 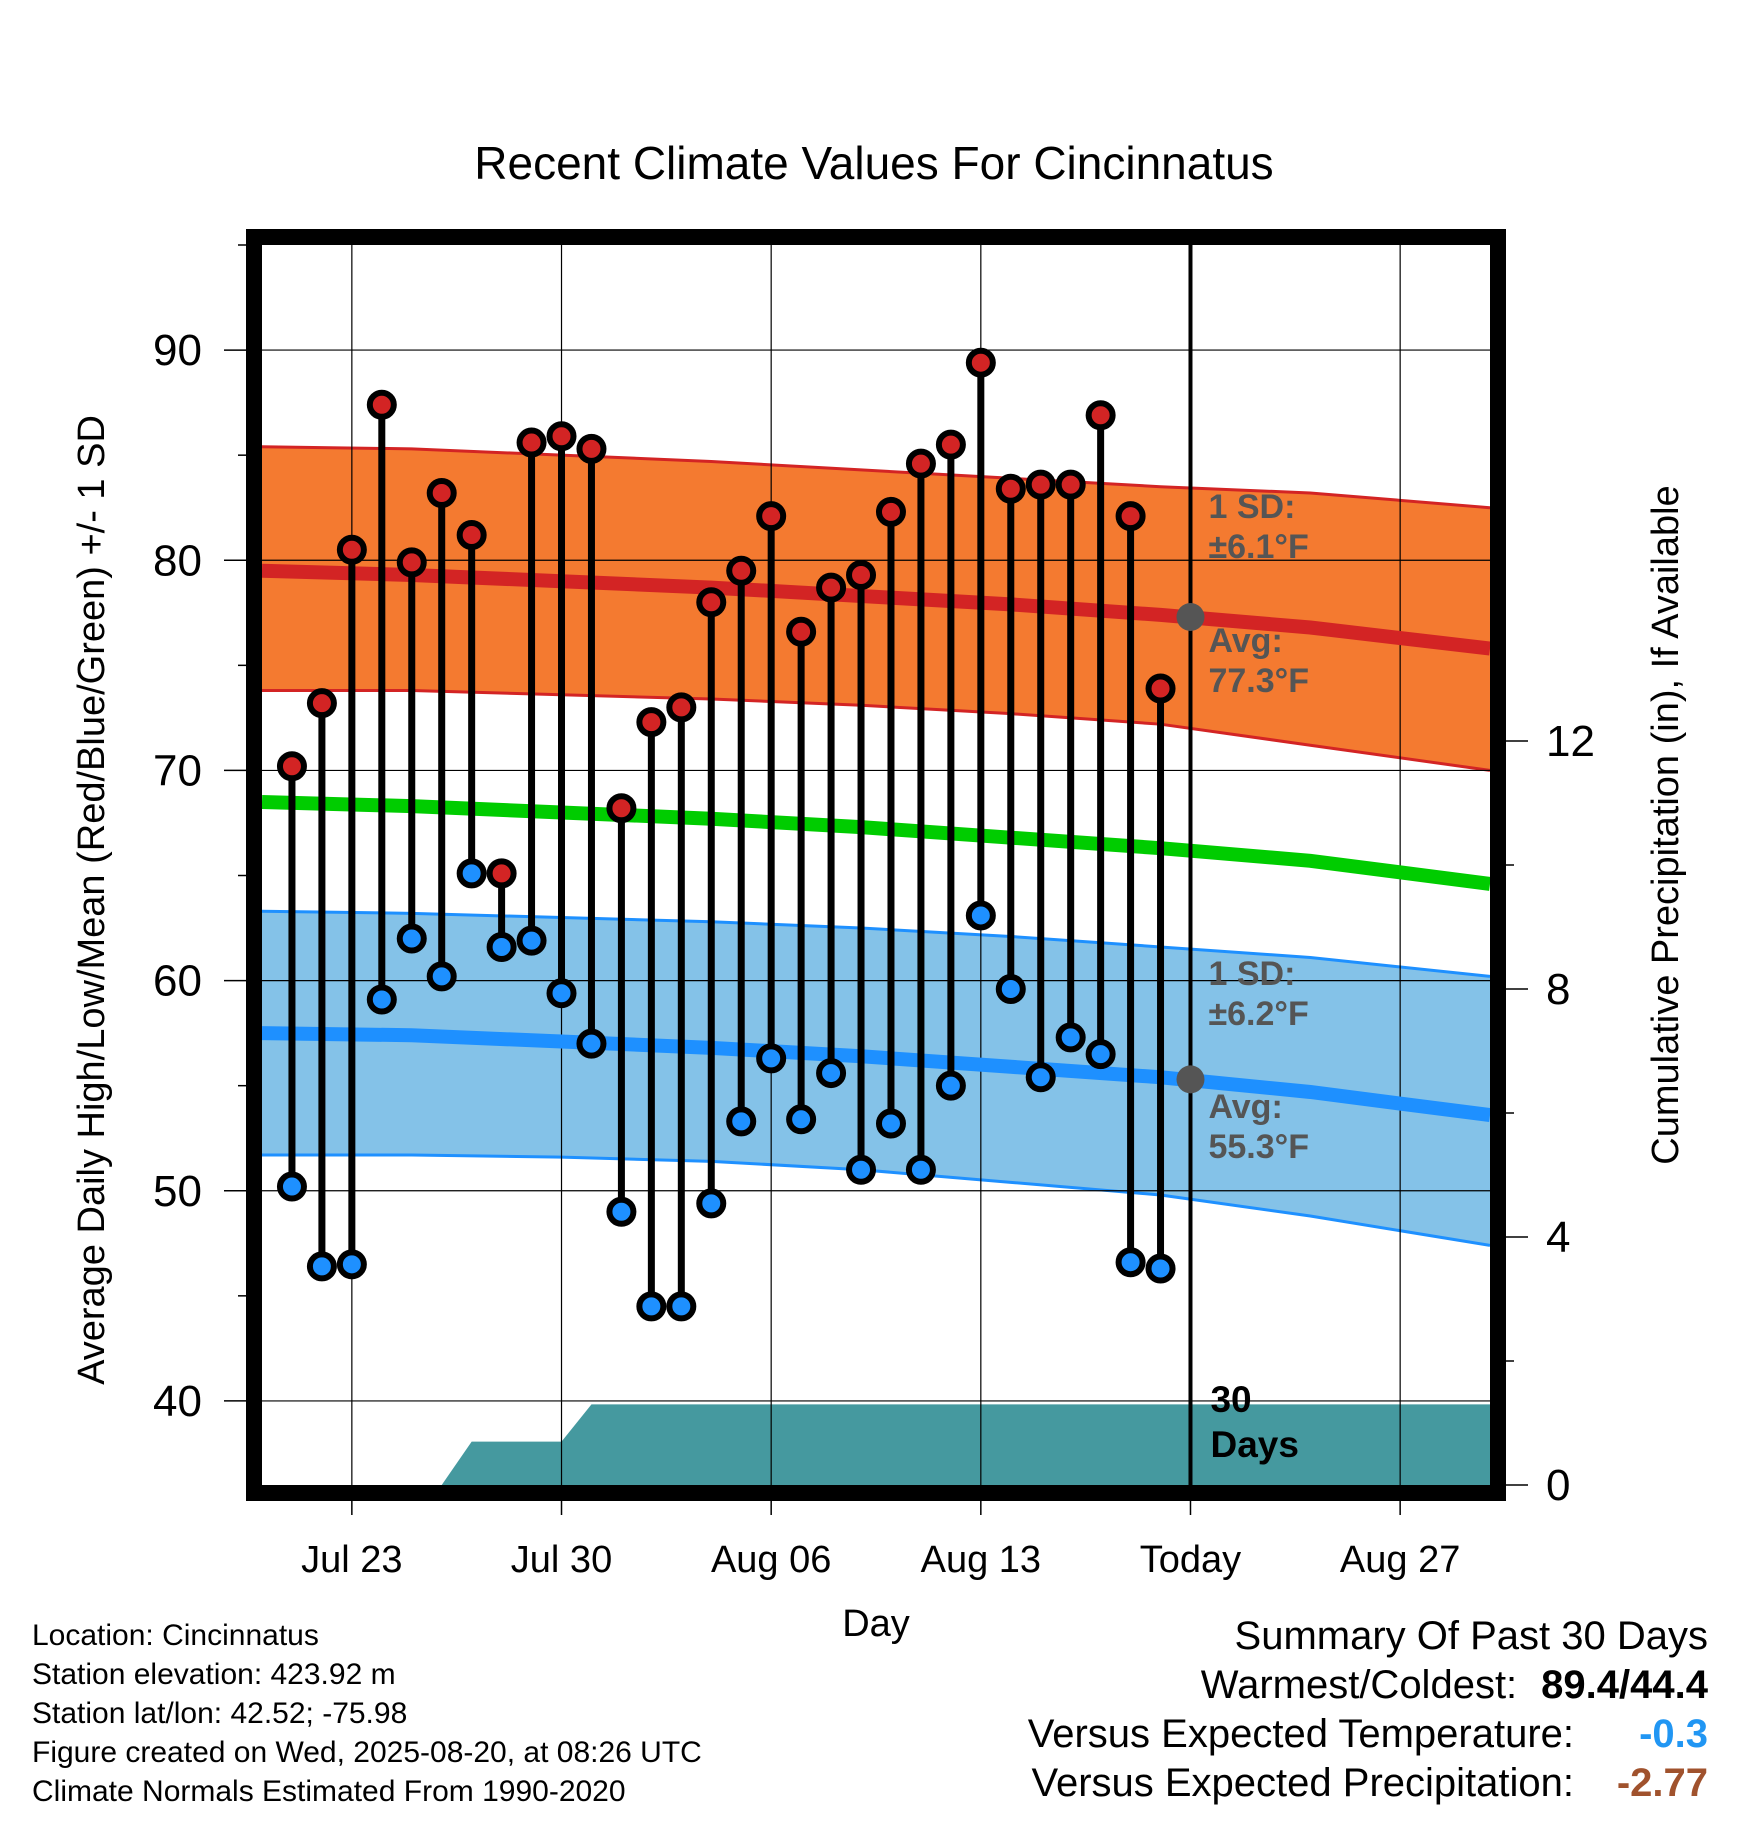 What do you see at coordinates (1190, 617) in the screenshot?
I see `today-high-avg-point` at bounding box center [1190, 617].